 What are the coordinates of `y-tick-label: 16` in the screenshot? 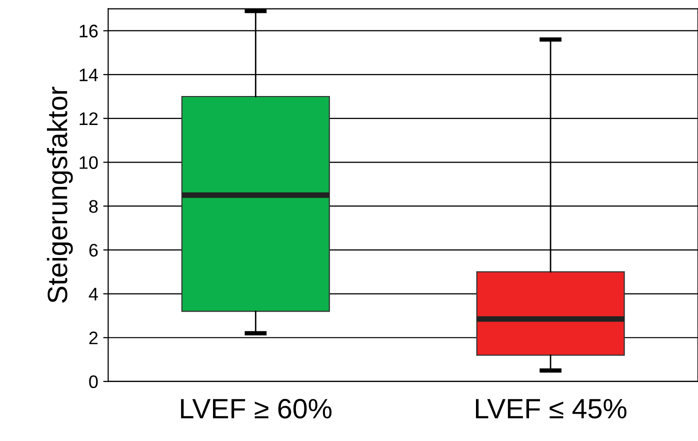 It's located at (89, 31).